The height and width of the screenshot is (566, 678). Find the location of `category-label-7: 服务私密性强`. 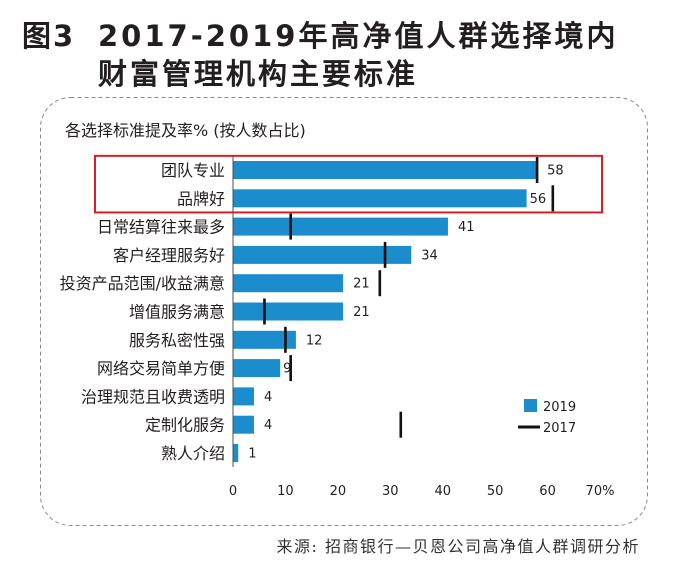

category-label-7: 服务私密性强 is located at coordinates (177, 340).